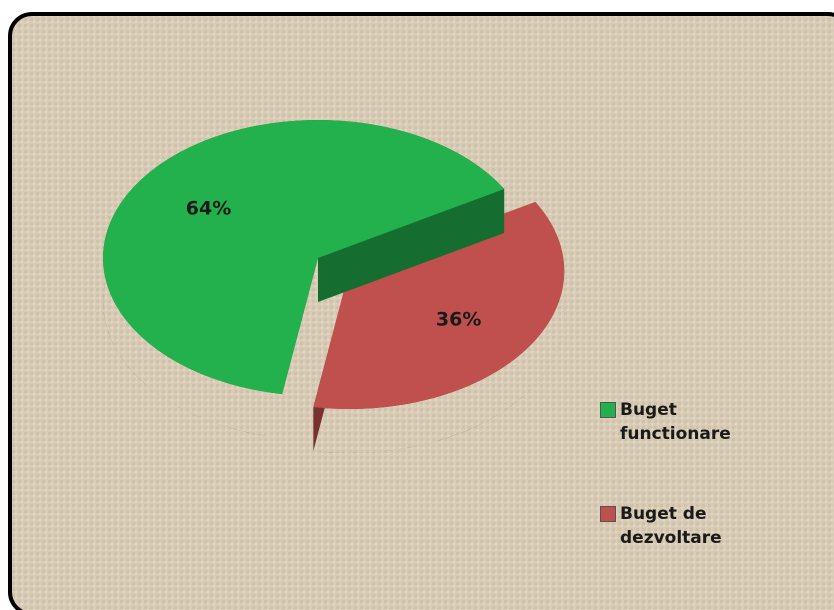  I want to click on data-label: 64%, so click(208, 209).